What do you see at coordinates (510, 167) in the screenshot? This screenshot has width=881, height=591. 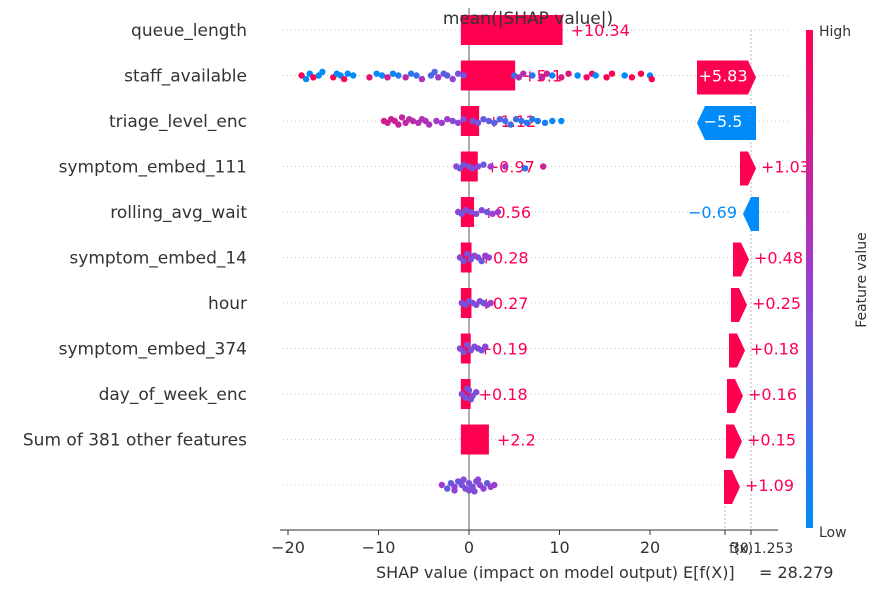 I see `mean-shap-label: +0.97` at bounding box center [510, 167].